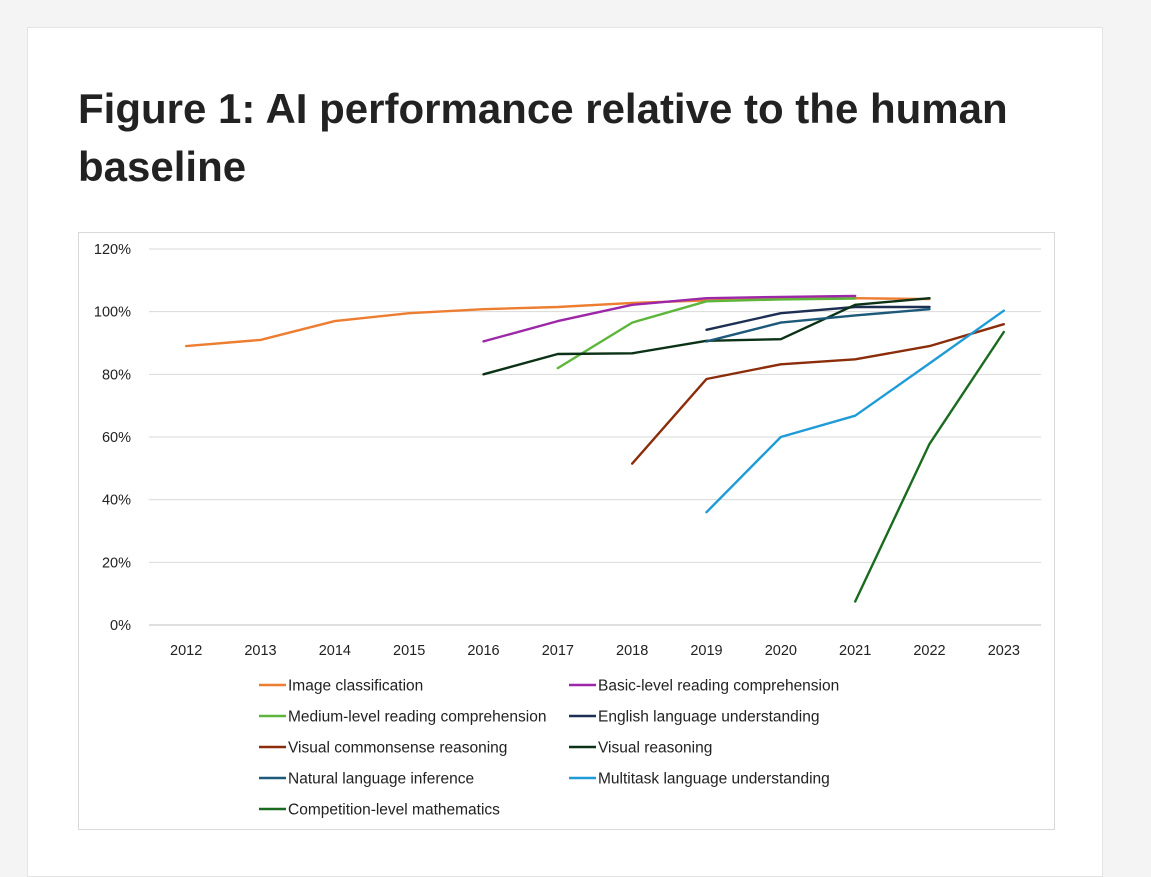 Image resolution: width=1151 pixels, height=877 pixels. Describe the element at coordinates (1004, 651) in the screenshot. I see `x-tick-label: 2023` at that location.